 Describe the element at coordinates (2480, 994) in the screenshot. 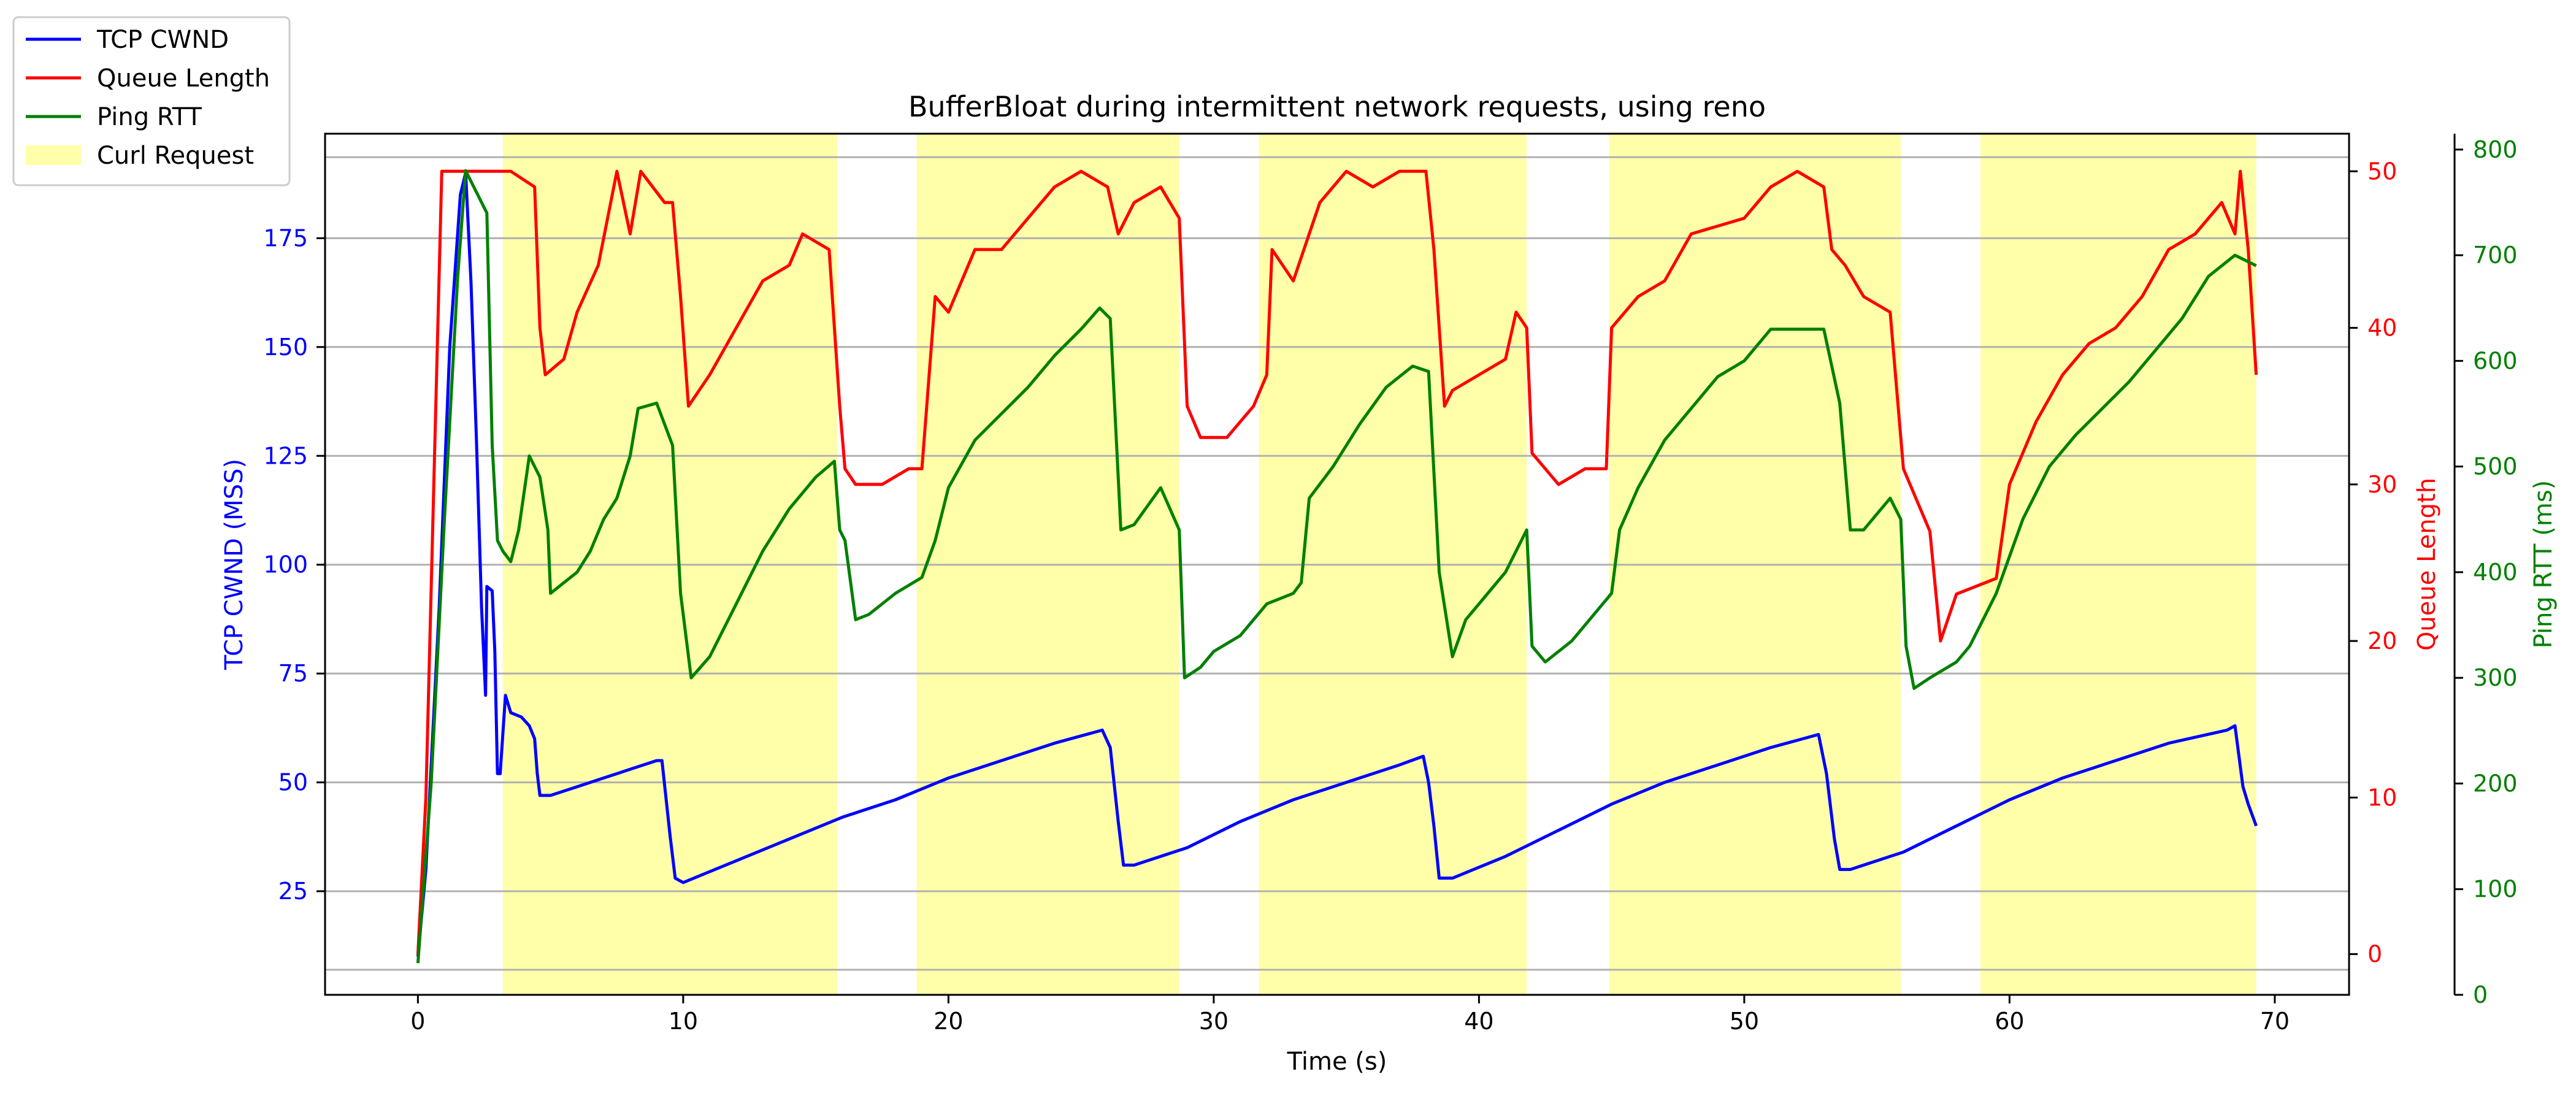

I see `right-outer-tick-label-0: 0` at that location.